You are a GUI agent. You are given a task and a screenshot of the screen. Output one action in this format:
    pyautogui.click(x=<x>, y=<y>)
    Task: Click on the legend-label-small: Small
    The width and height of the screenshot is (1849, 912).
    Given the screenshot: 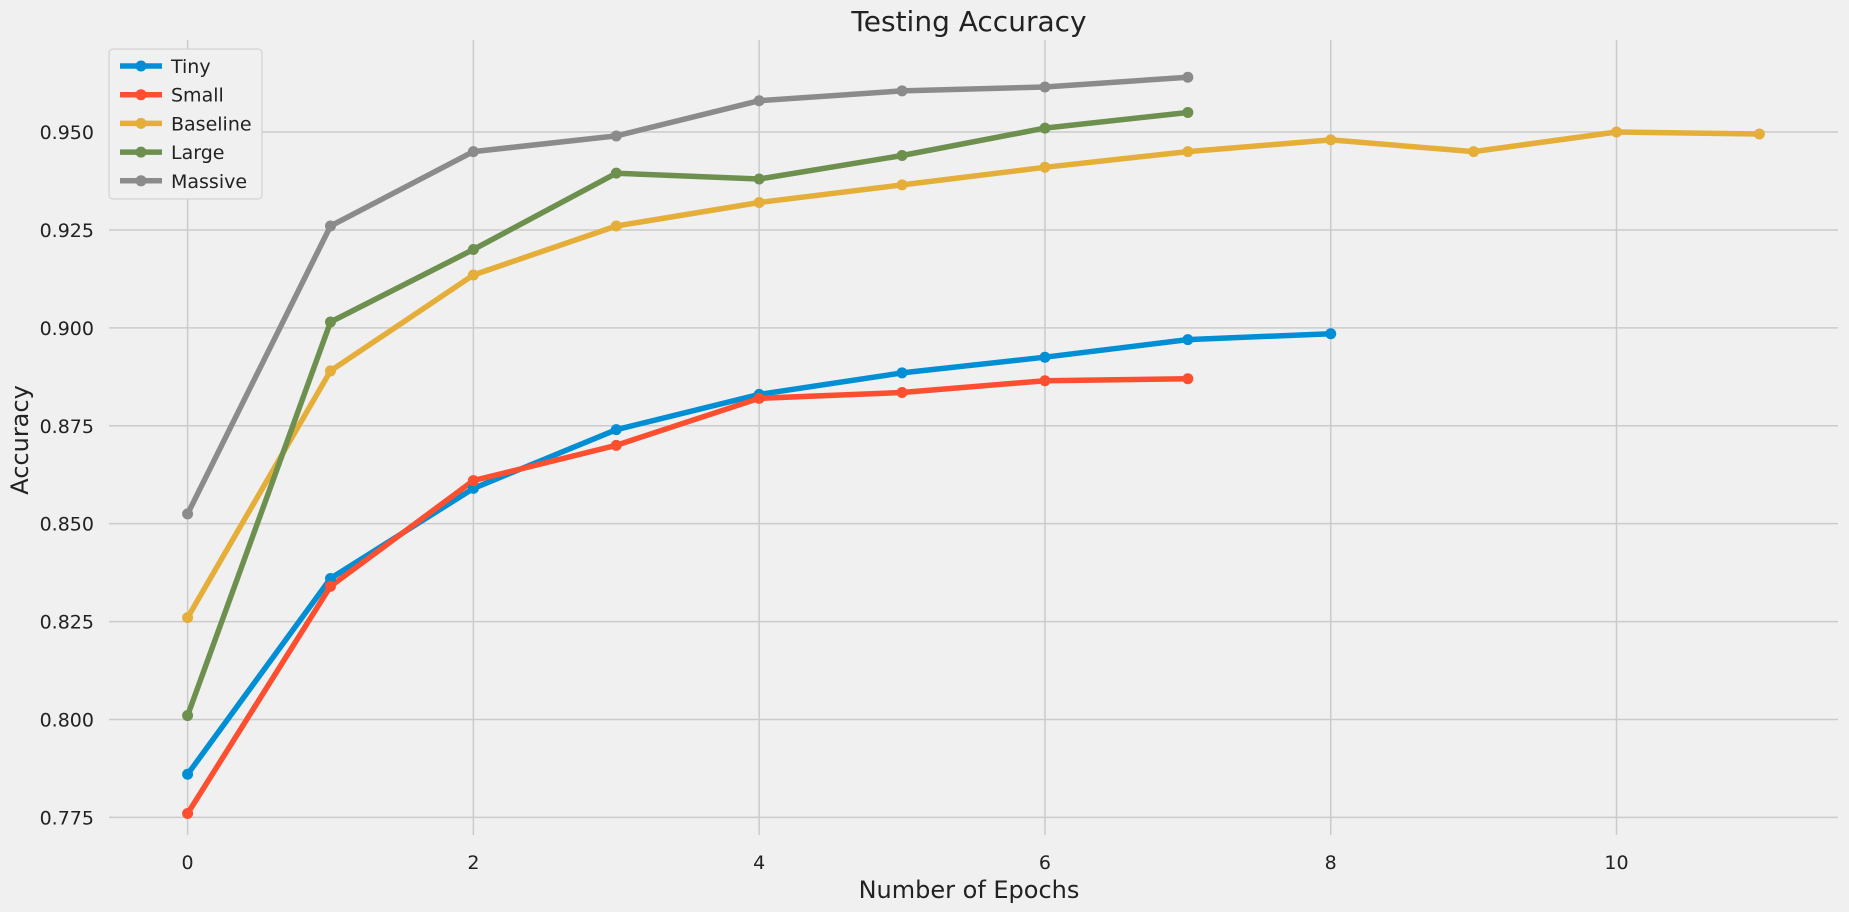 What is the action you would take?
    pyautogui.click(x=197, y=96)
    